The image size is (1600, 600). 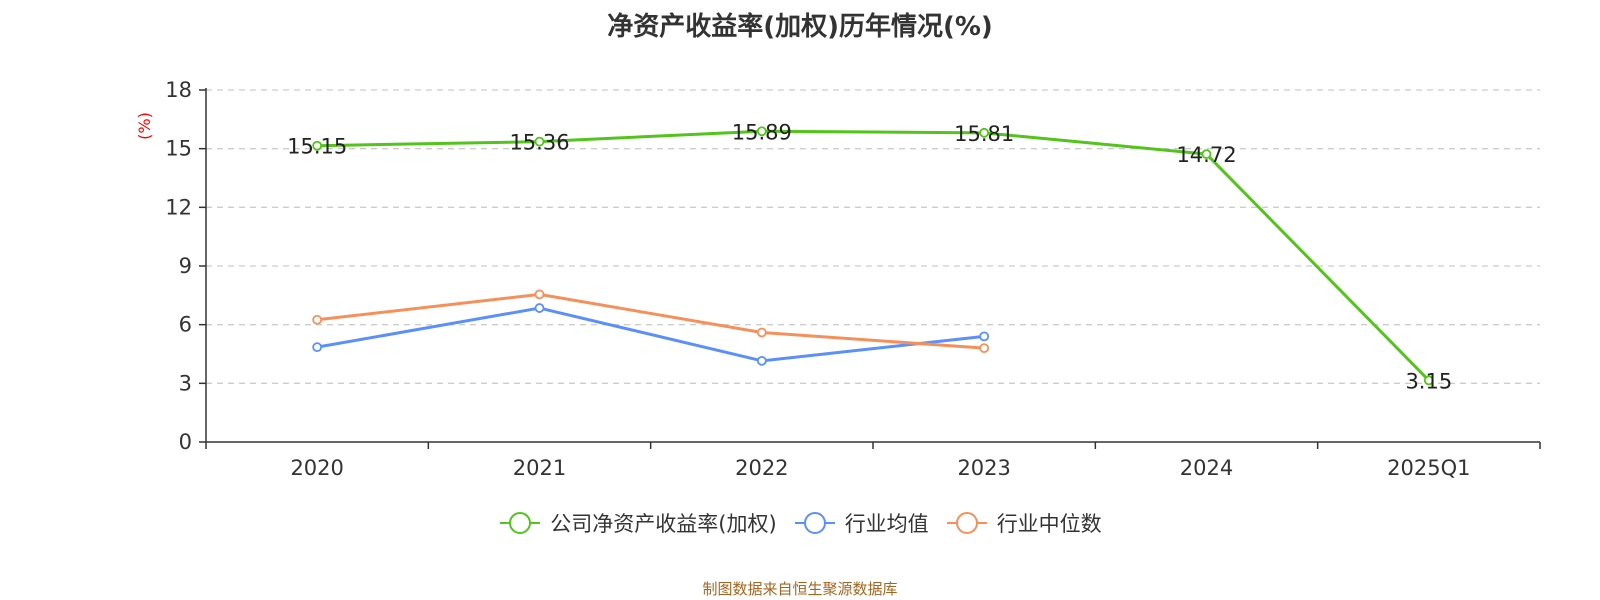 What do you see at coordinates (178, 149) in the screenshot?
I see `y-tick-label: 15` at bounding box center [178, 149].